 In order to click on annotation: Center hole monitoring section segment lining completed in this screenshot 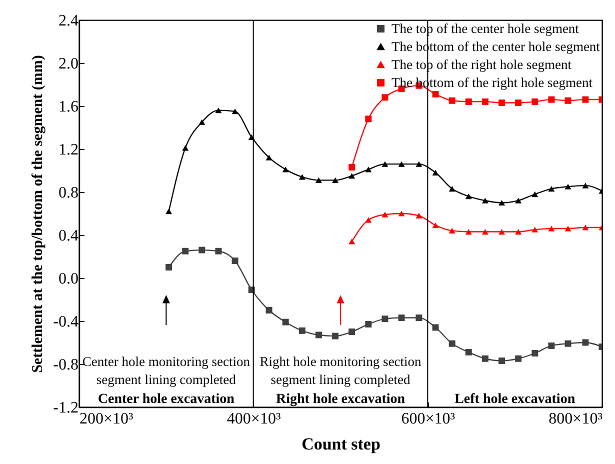, I will do `click(166, 370)`.